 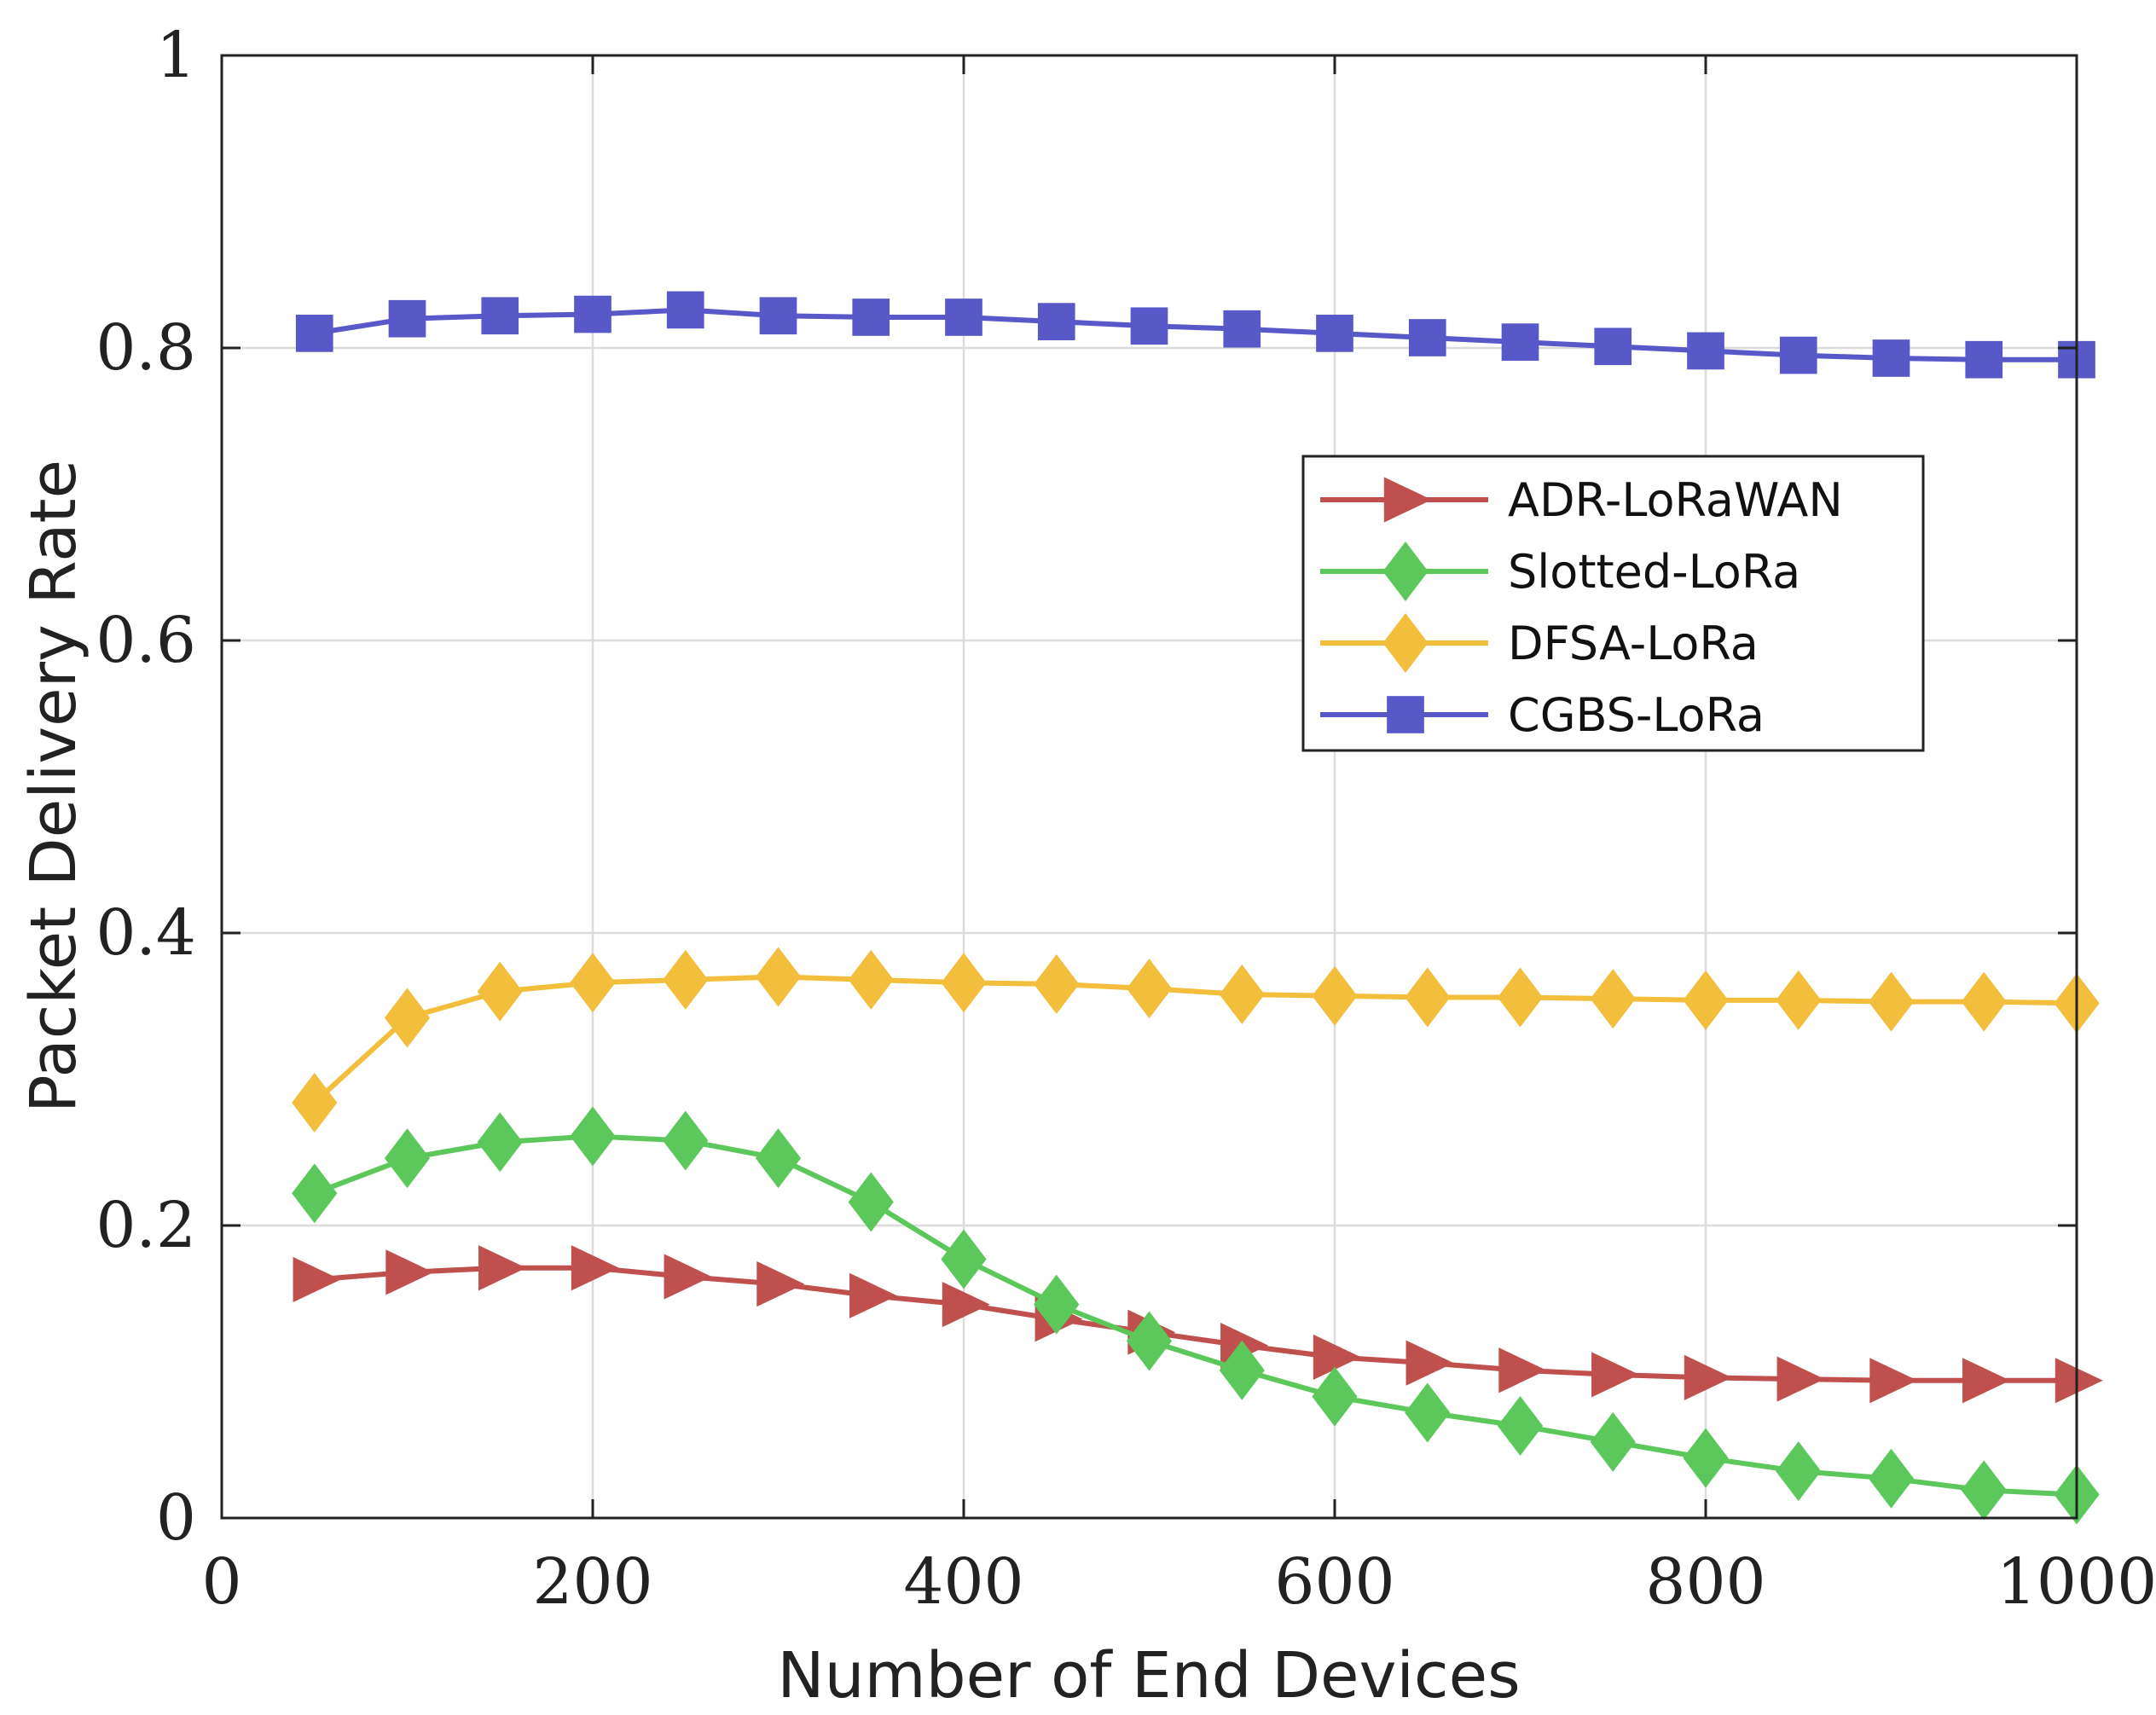 I want to click on y-tick-label: 1, so click(x=176, y=55).